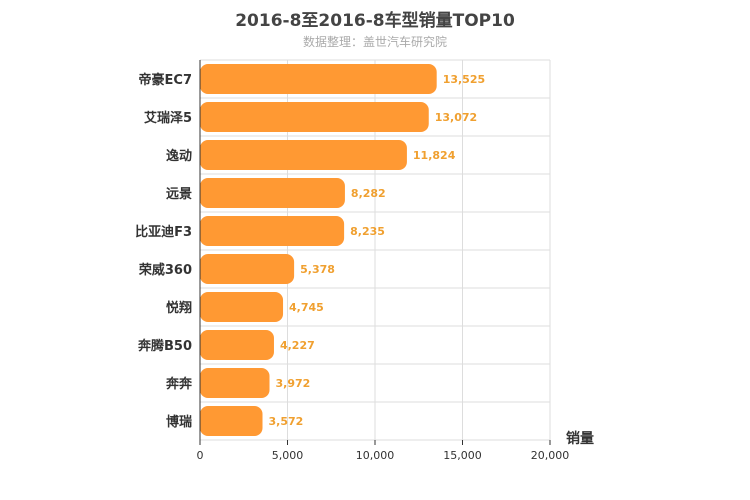 This screenshot has width=750, height=500. What do you see at coordinates (375, 21) in the screenshot?
I see `chart-title: 2016-8至2016-8车型销量TOP10` at bounding box center [375, 21].